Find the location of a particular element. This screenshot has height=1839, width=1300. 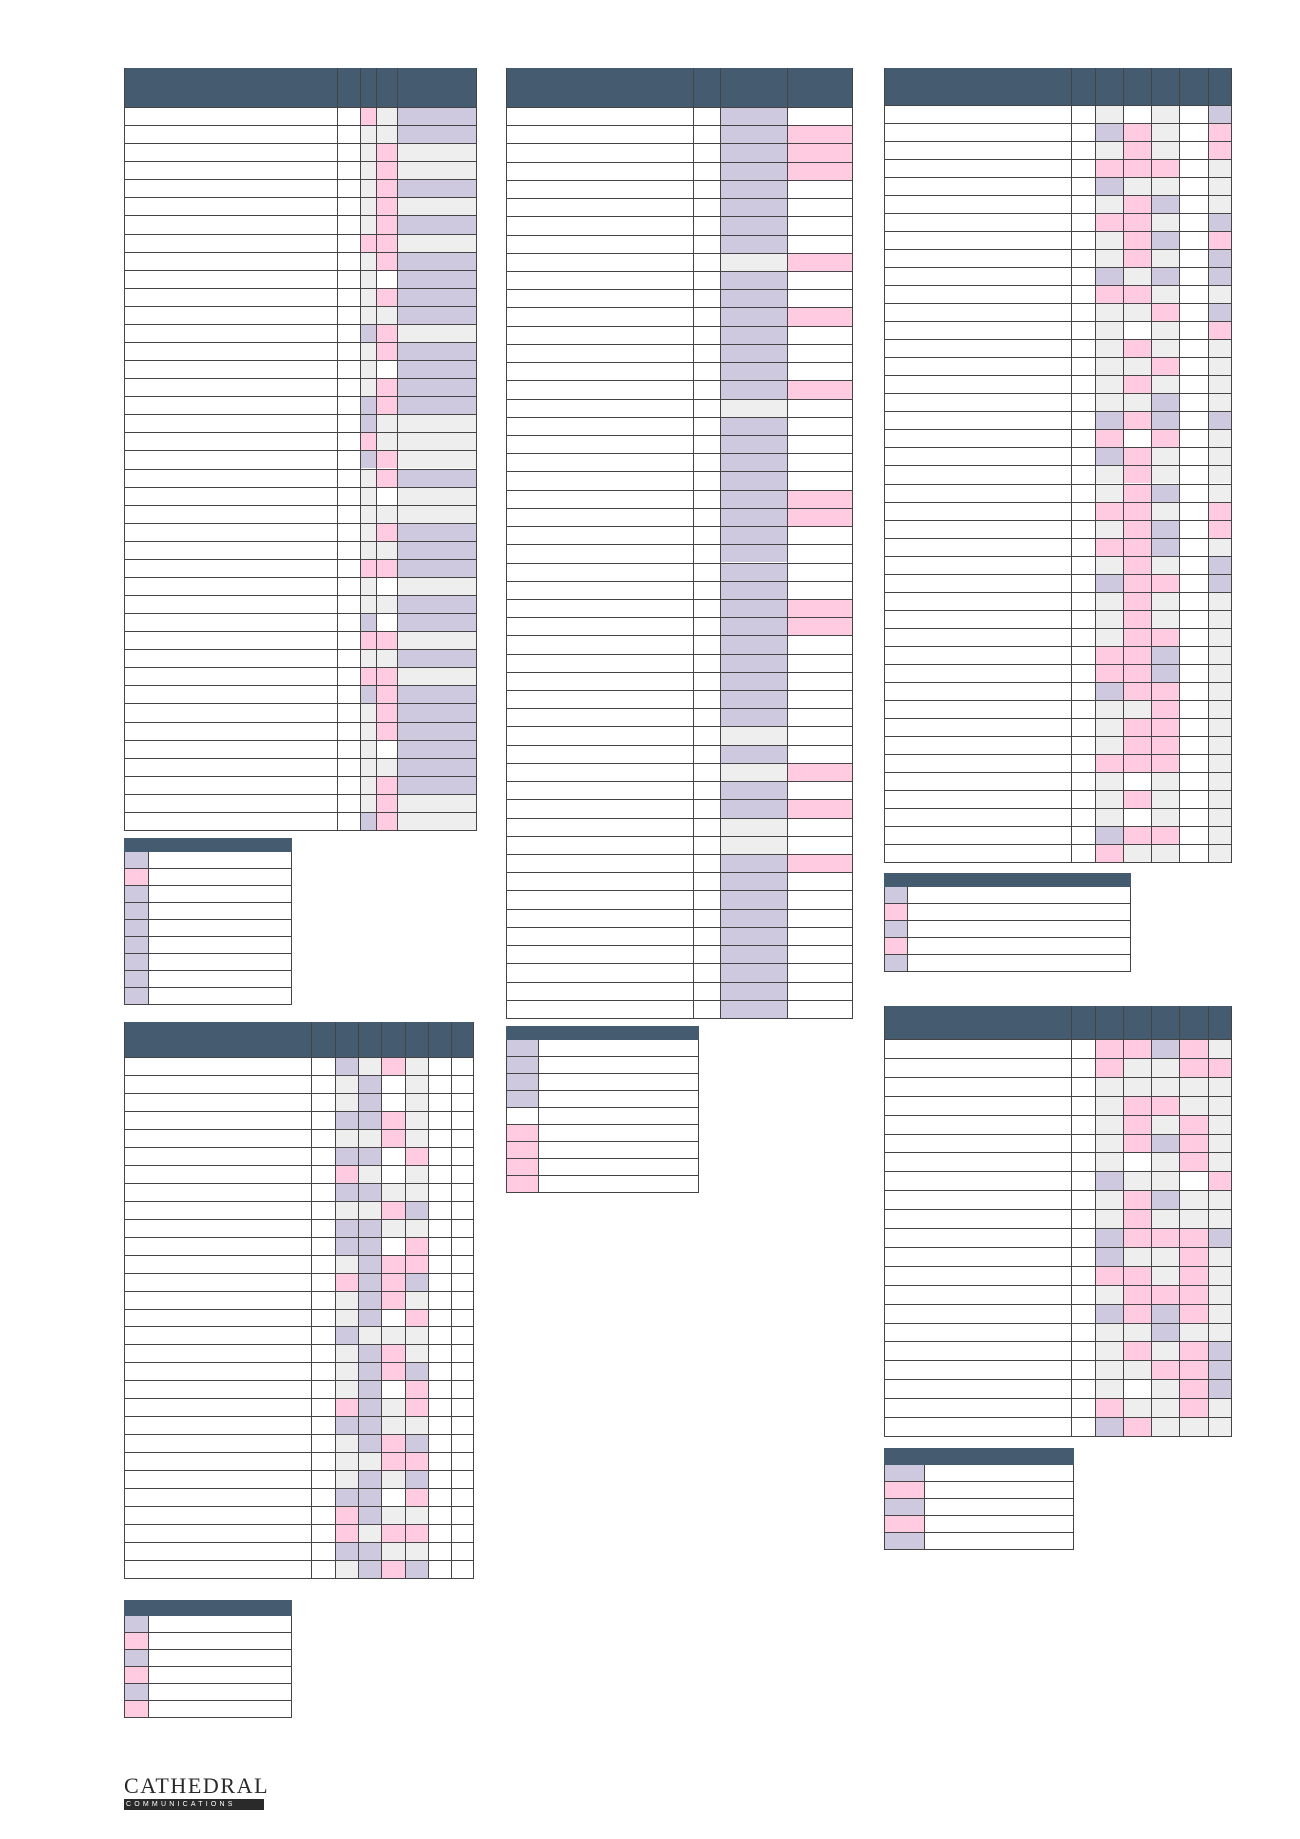

legend-column-divider is located at coordinates (506, 1116).